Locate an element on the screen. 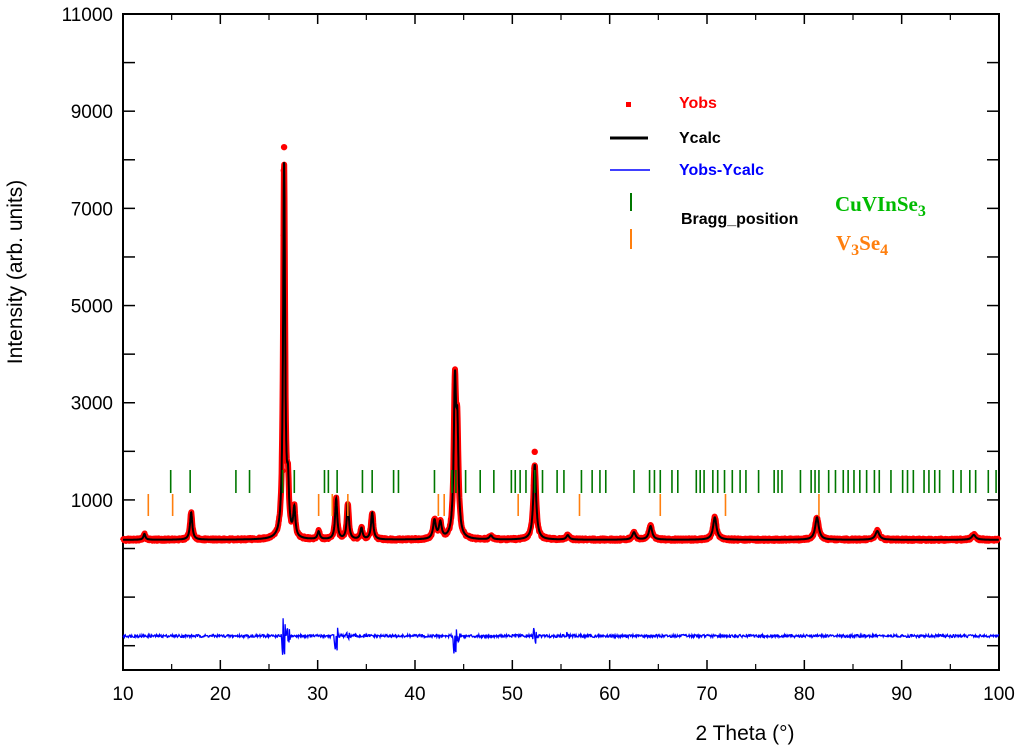 This screenshot has width=1027, height=750. phase2-label: V3Se4 is located at coordinates (862, 245).